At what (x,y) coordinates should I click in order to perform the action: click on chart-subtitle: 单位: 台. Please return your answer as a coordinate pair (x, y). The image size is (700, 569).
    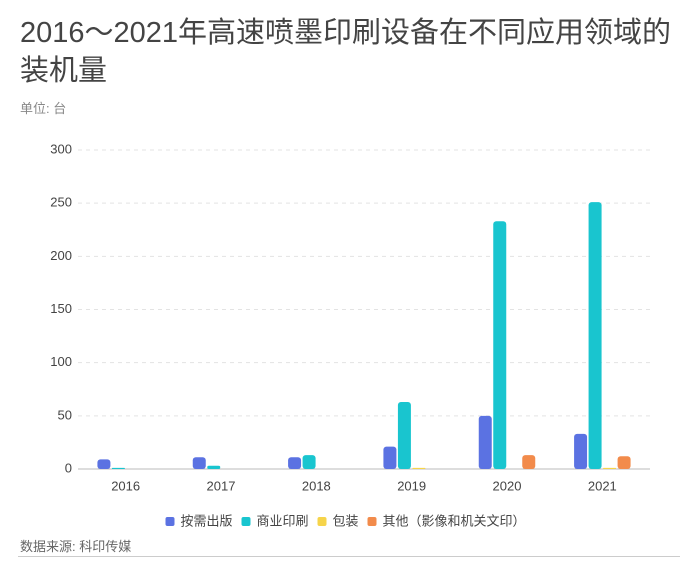
    Looking at the image, I should click on (43, 108).